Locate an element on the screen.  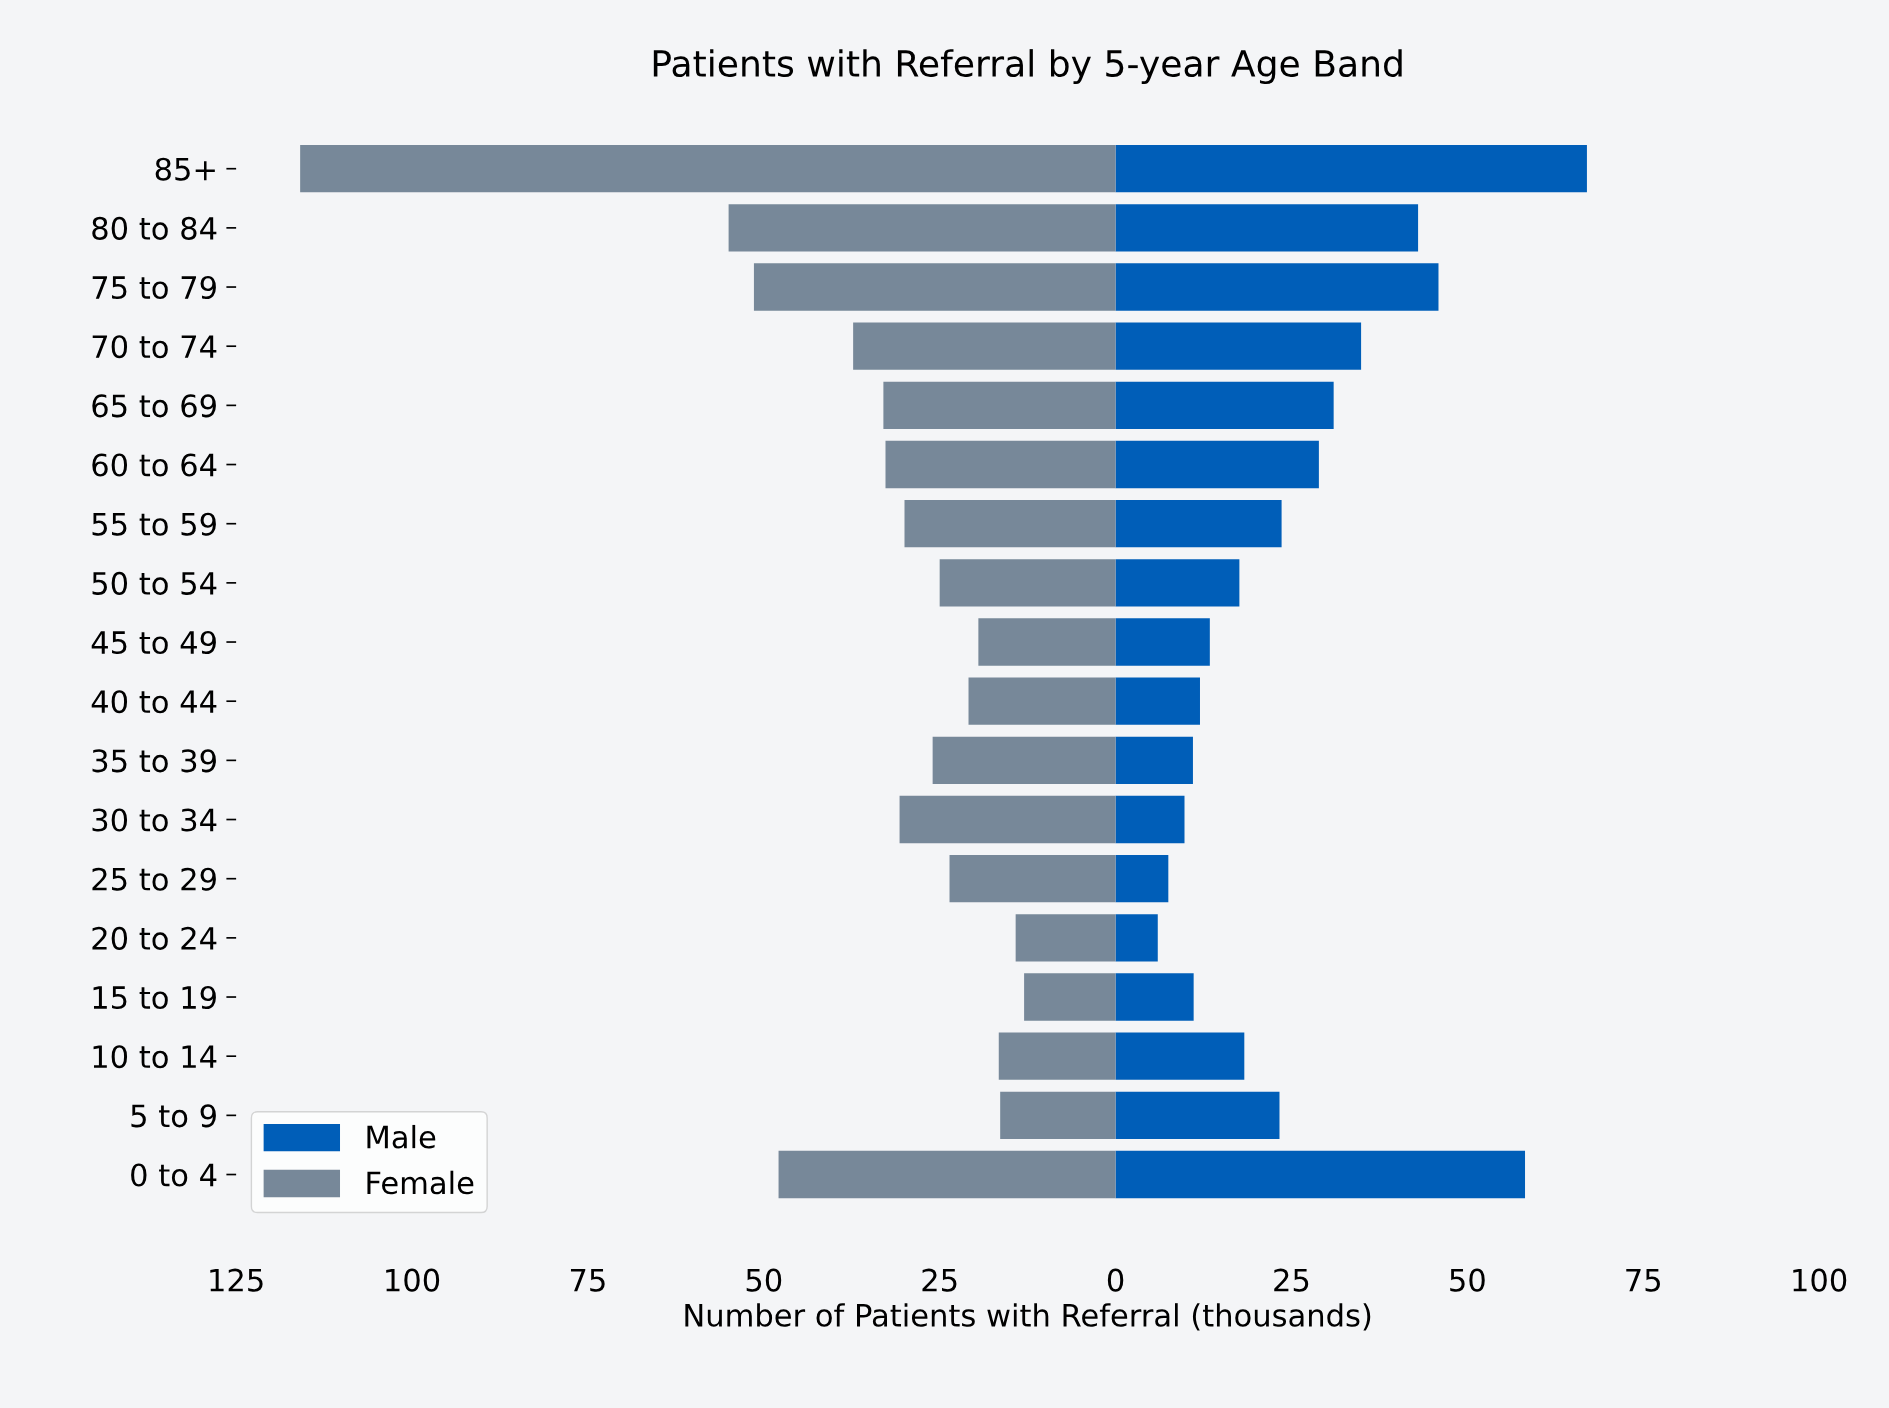
y-tick-label: 85+ is located at coordinates (185, 169).